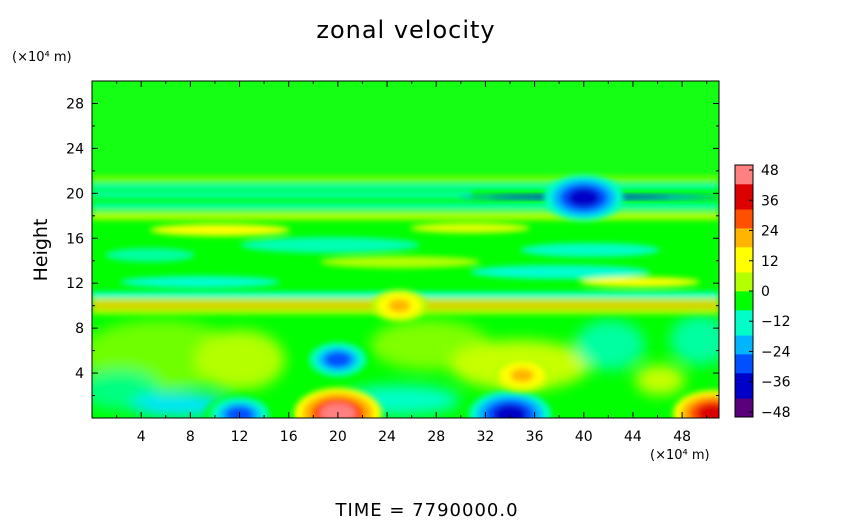 The width and height of the screenshot is (854, 524). What do you see at coordinates (405, 128) in the screenshot?
I see `field-upper-band` at bounding box center [405, 128].